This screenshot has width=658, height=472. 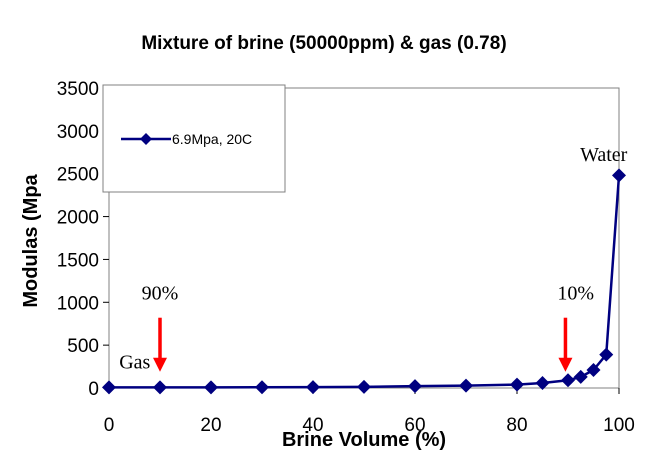 What do you see at coordinates (78, 132) in the screenshot?
I see `y-tick-label: 3000` at bounding box center [78, 132].